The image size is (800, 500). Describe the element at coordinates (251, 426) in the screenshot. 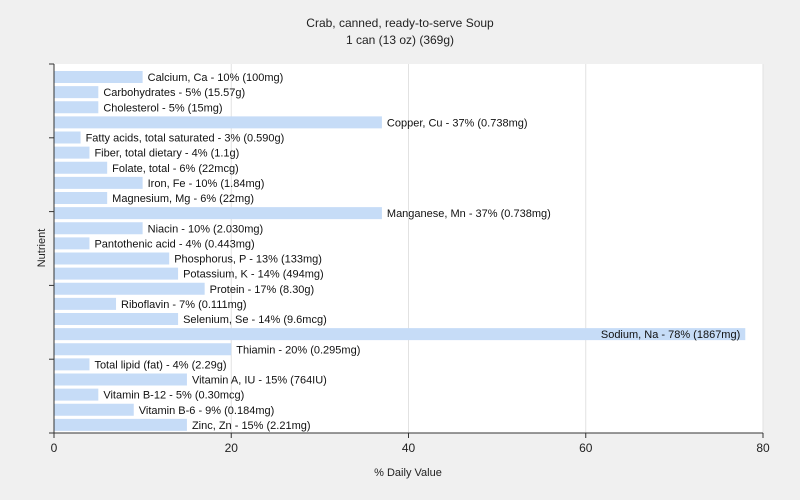

I see `bar-label: Zinc, Zn - 15% (2.21mg)` at that location.